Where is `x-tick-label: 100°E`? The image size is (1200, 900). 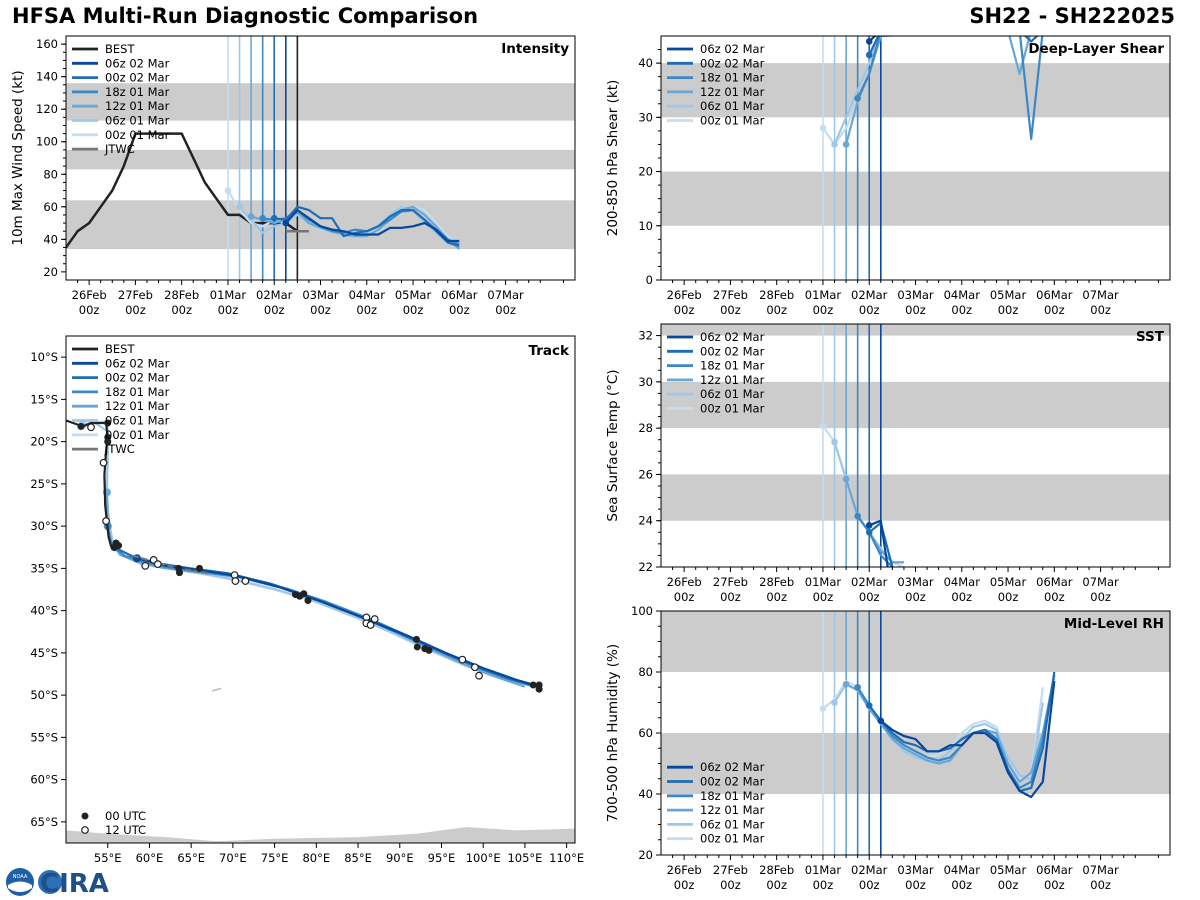
x-tick-label: 100°E is located at coordinates (483, 858).